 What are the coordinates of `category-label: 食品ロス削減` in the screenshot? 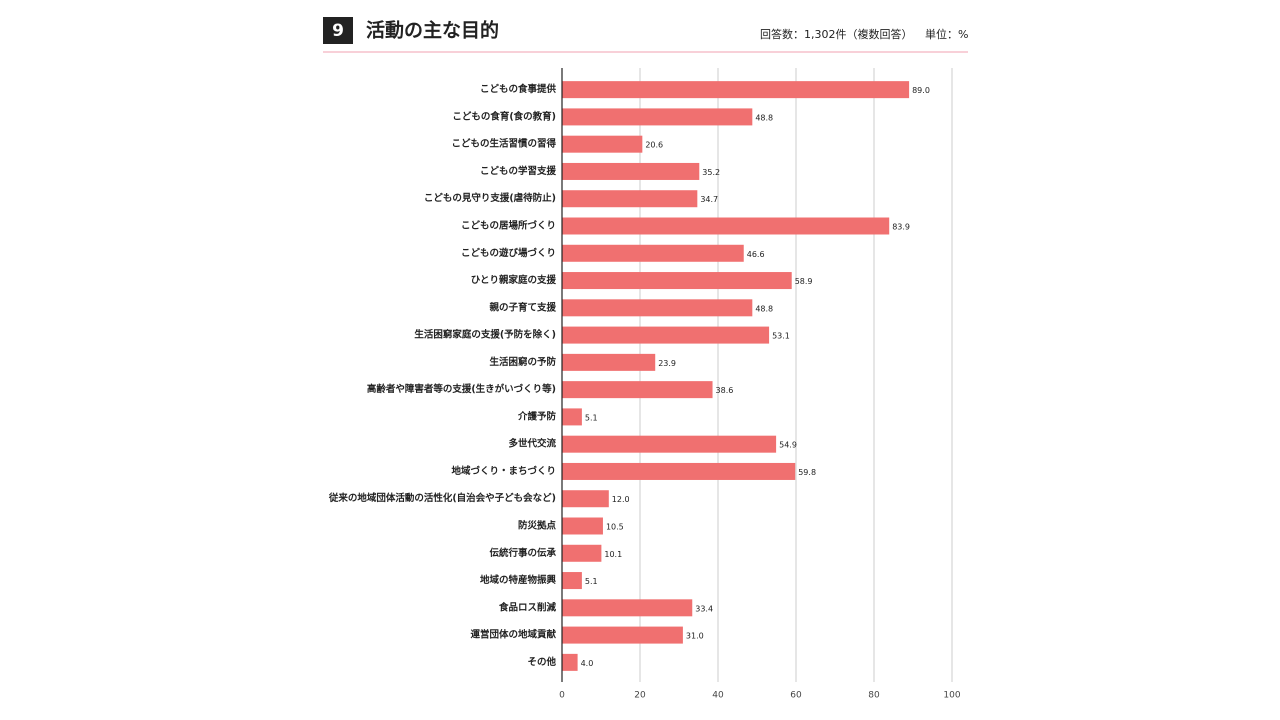 It's located at (527, 607).